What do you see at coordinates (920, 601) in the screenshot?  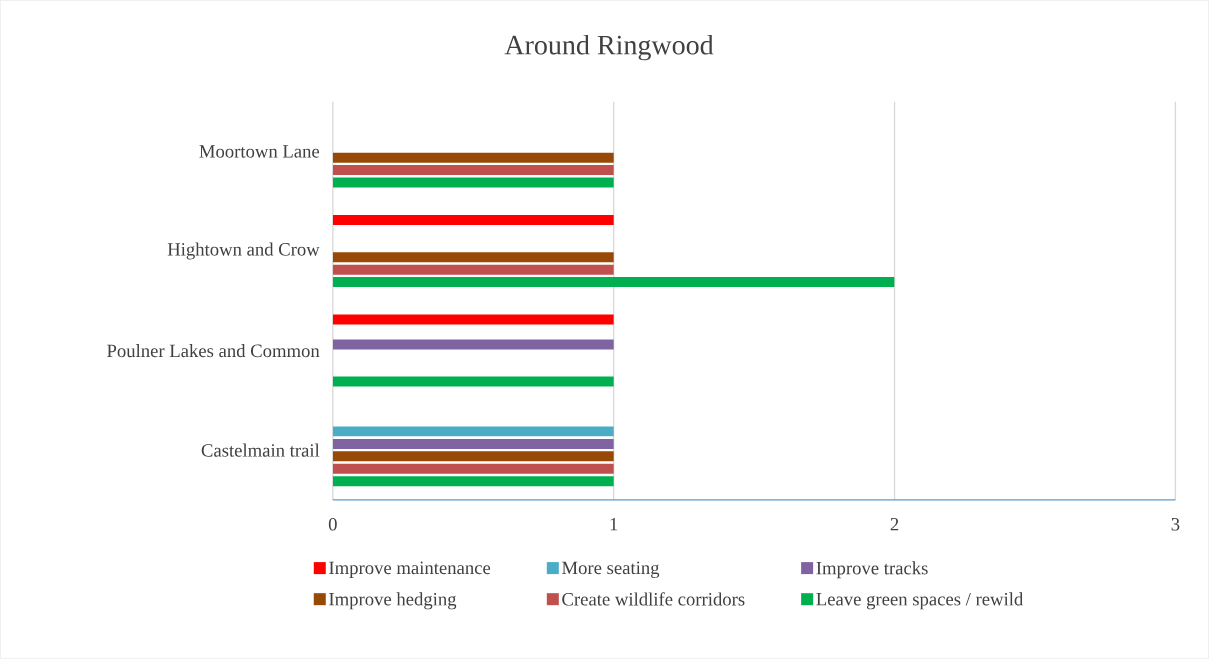 I see `legend-label: Leave green spaces / rewild` at bounding box center [920, 601].